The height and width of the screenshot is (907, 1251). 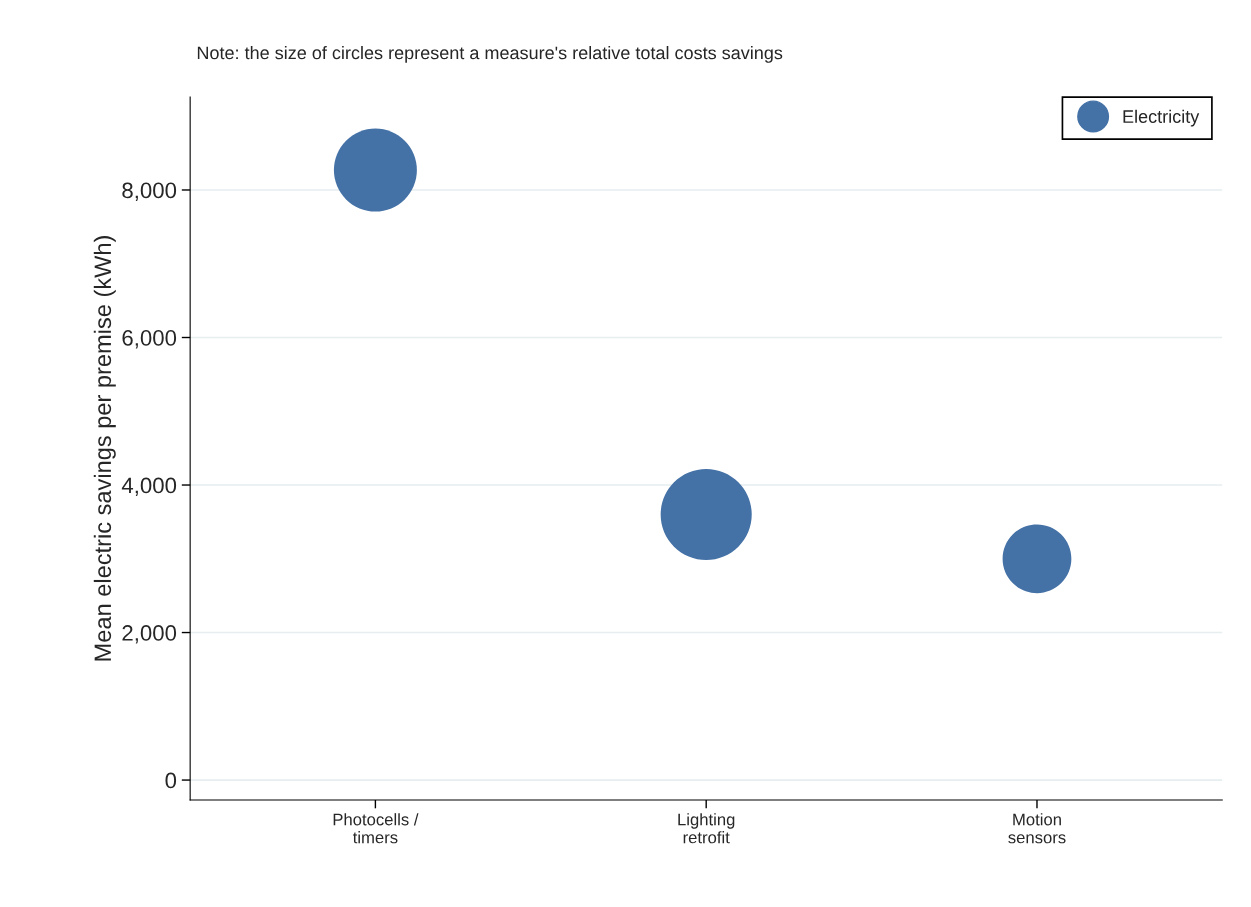 I want to click on y-axis-title: Mean electric savings per premise (kWh), so click(x=104, y=448).